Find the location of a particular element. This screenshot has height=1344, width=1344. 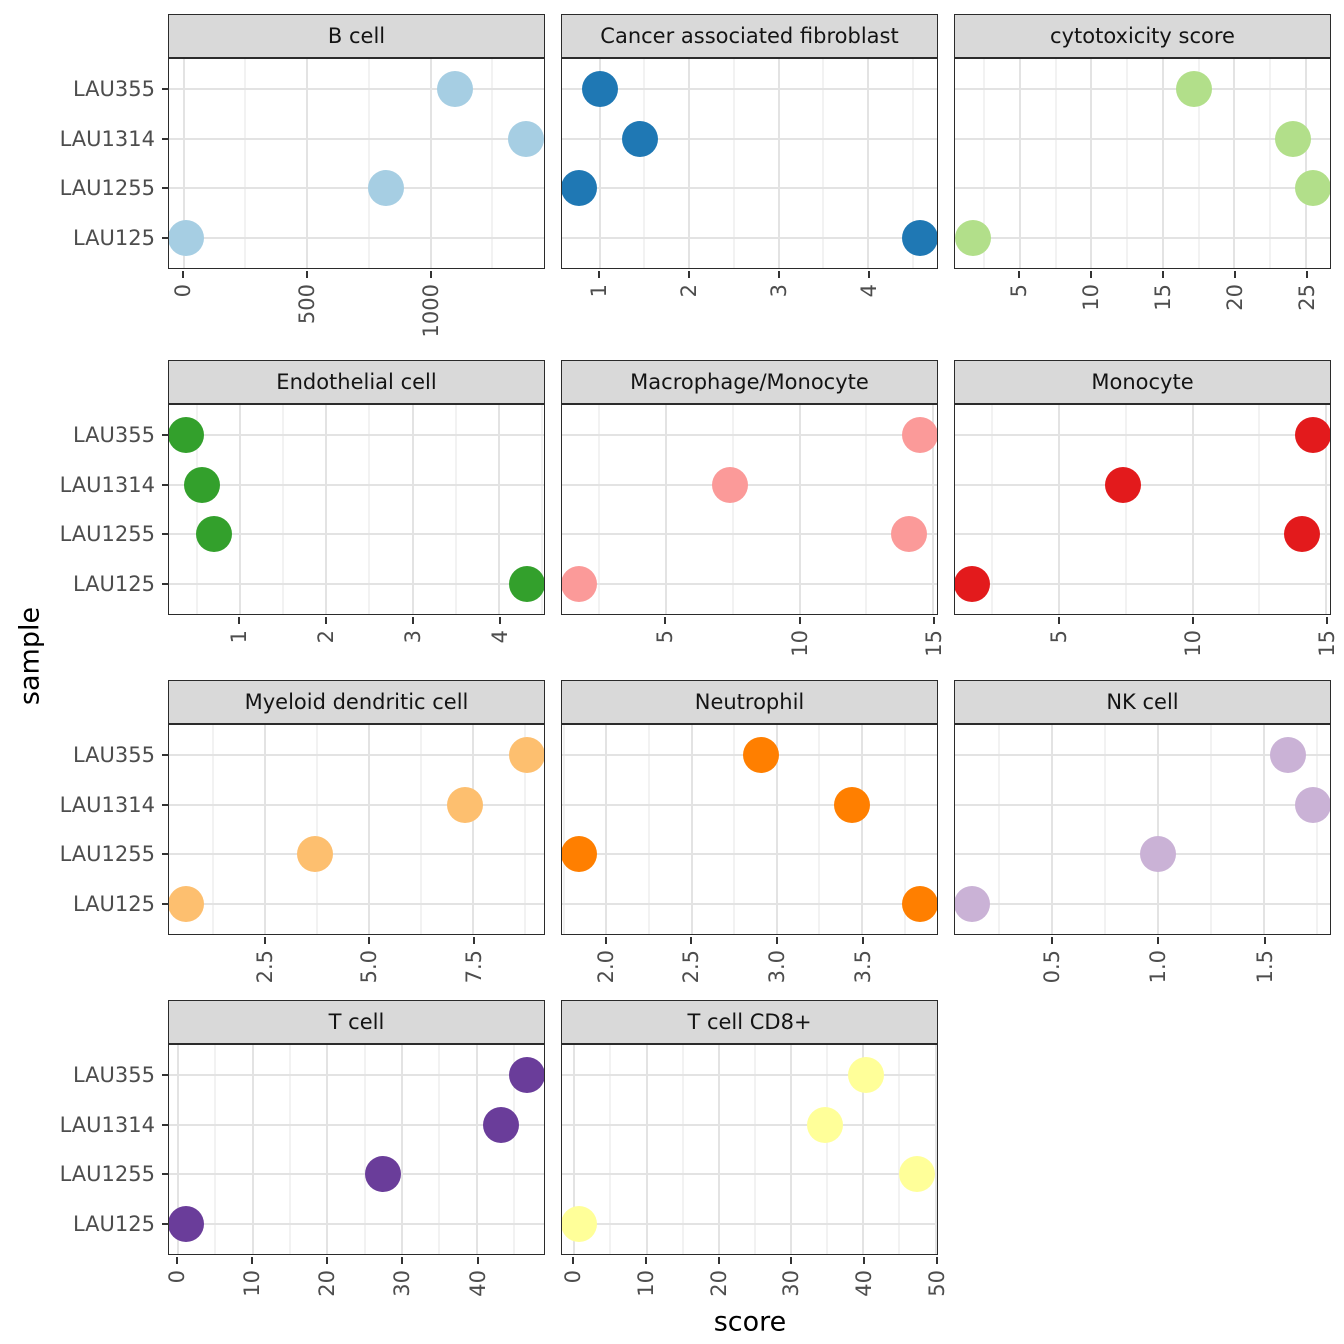

x-tick-label: 1 is located at coordinates (239, 637).